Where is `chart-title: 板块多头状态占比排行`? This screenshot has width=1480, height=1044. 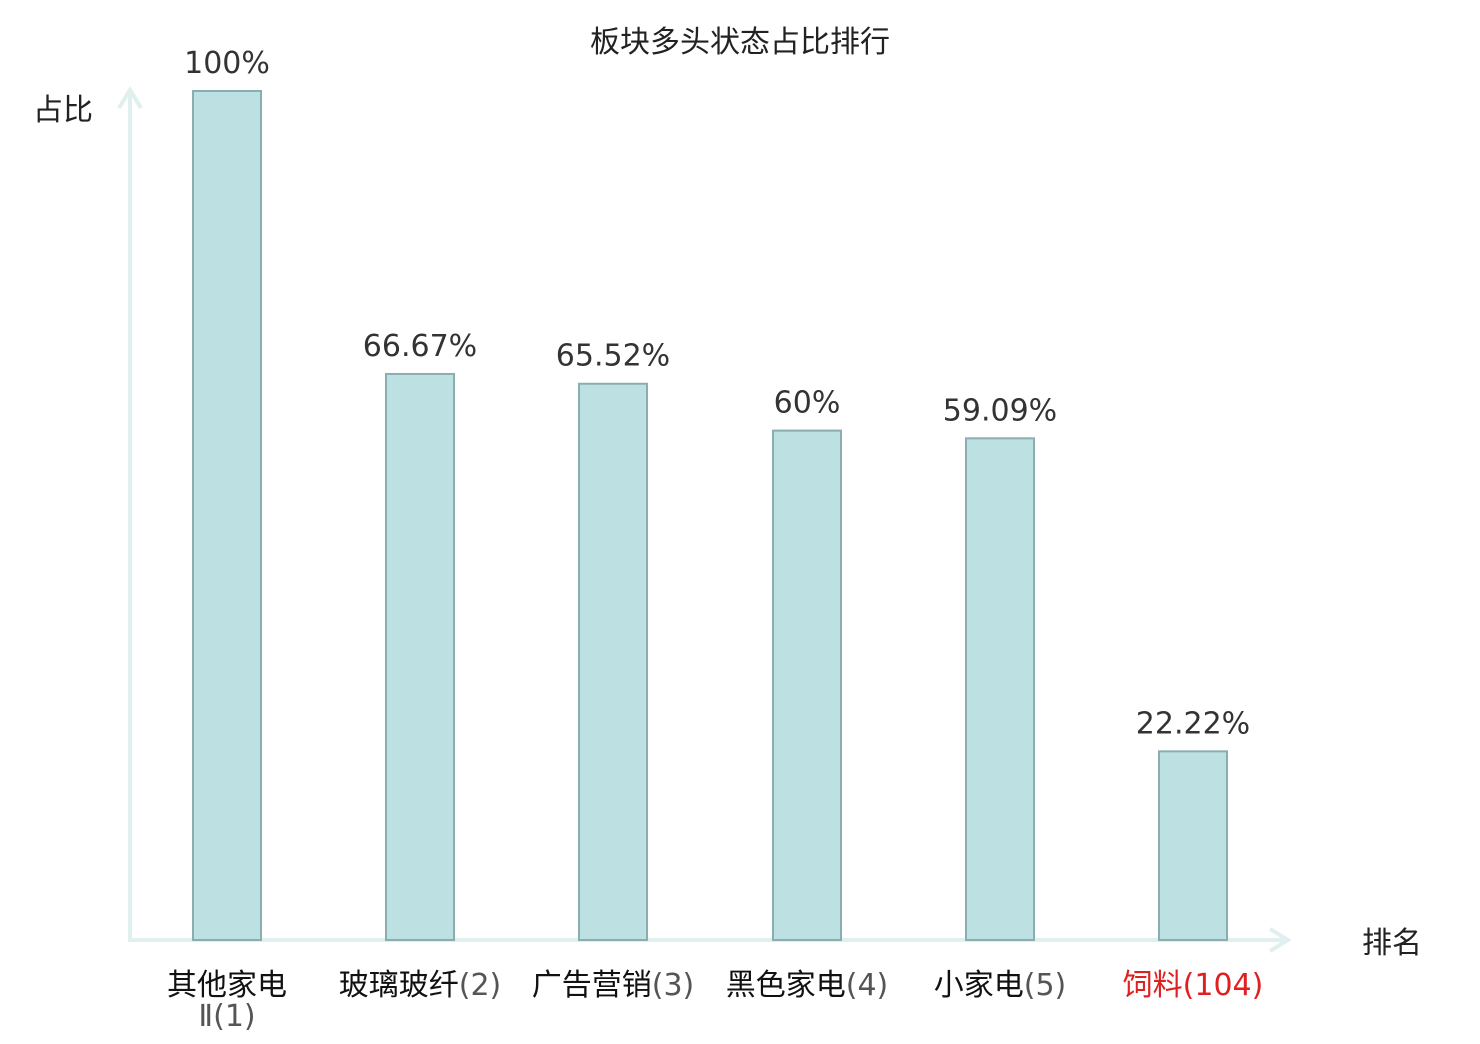
chart-title: 板块多头状态占比排行 is located at coordinates (740, 42).